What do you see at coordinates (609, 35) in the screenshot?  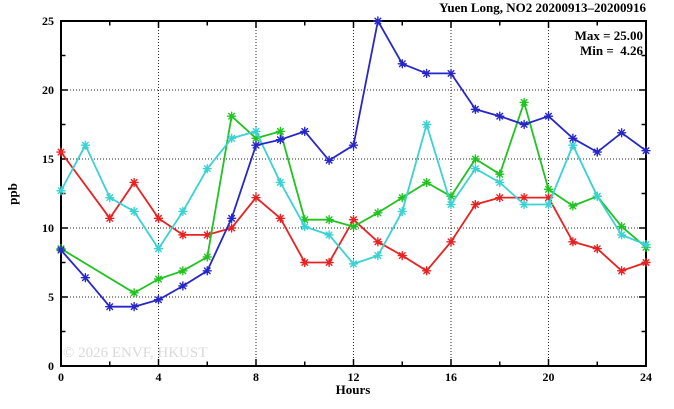 I see `legend-max-label: Max = 25.00` at bounding box center [609, 35].